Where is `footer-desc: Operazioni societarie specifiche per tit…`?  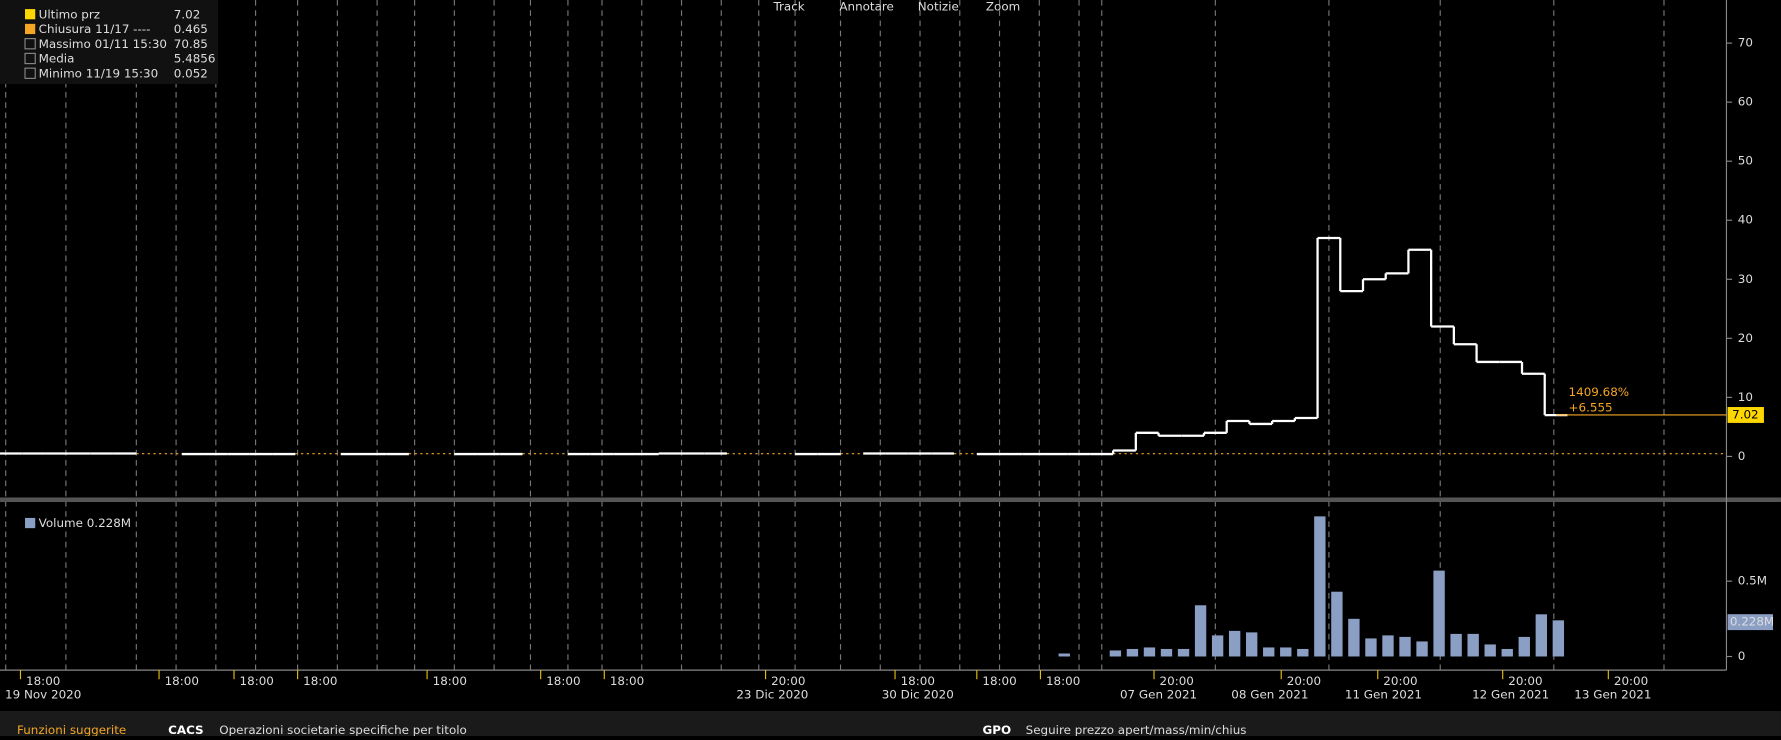
footer-desc: Operazioni societarie specifiche per tit… is located at coordinates (343, 730).